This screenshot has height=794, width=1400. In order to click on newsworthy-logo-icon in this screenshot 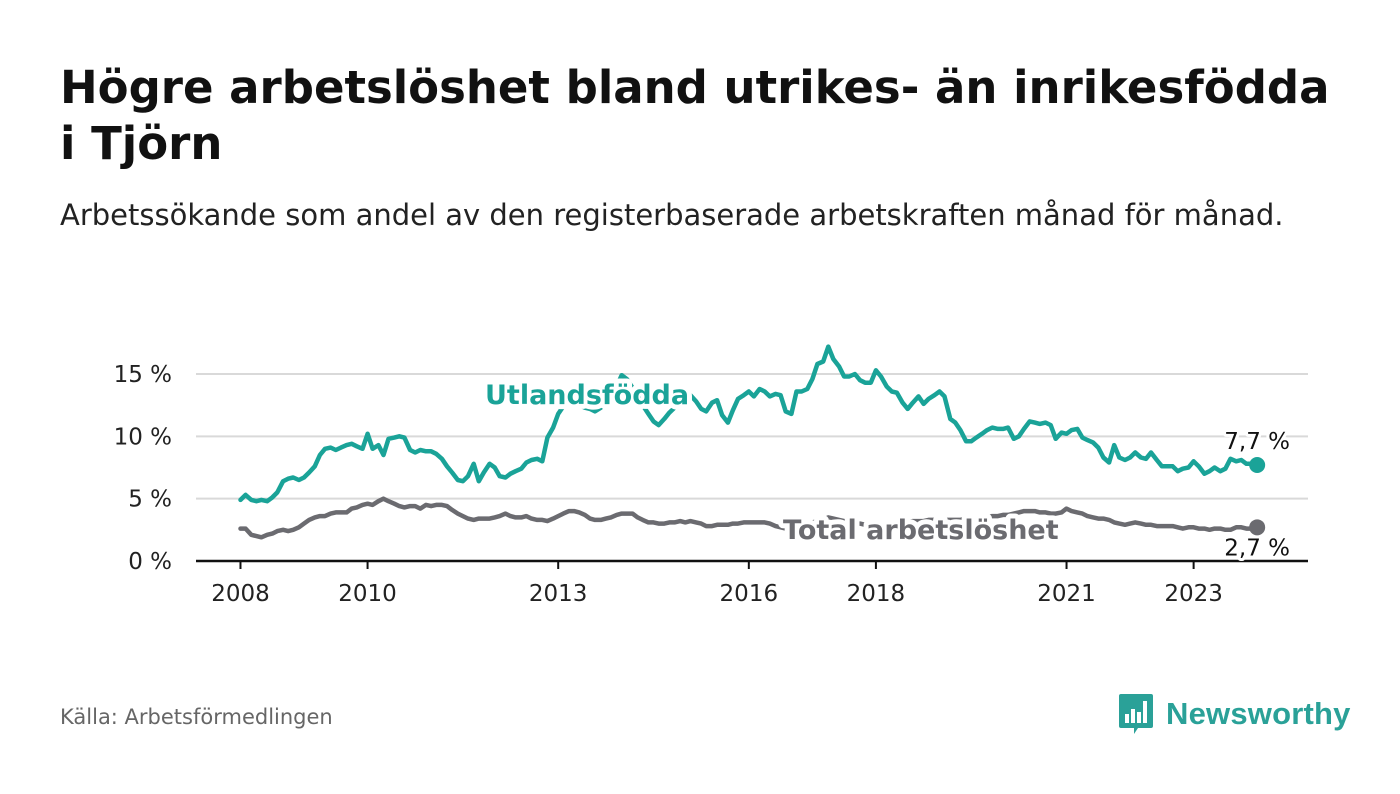, I will do `click(1136, 714)`.